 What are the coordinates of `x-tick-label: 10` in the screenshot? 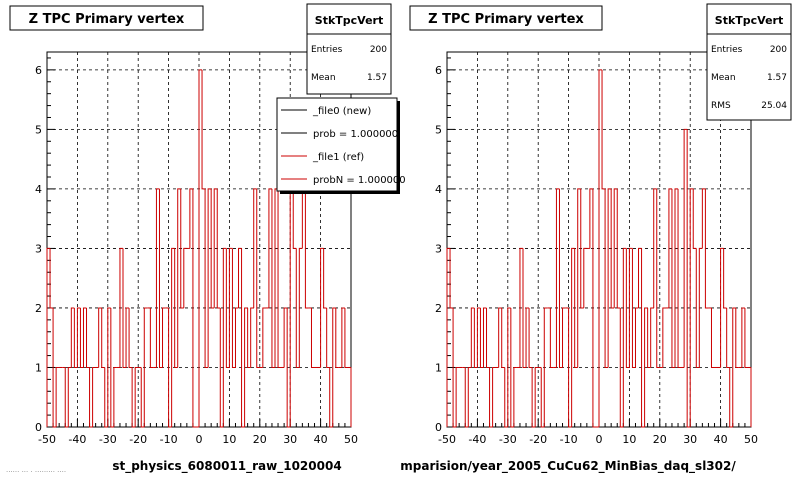 It's located at (629, 439).